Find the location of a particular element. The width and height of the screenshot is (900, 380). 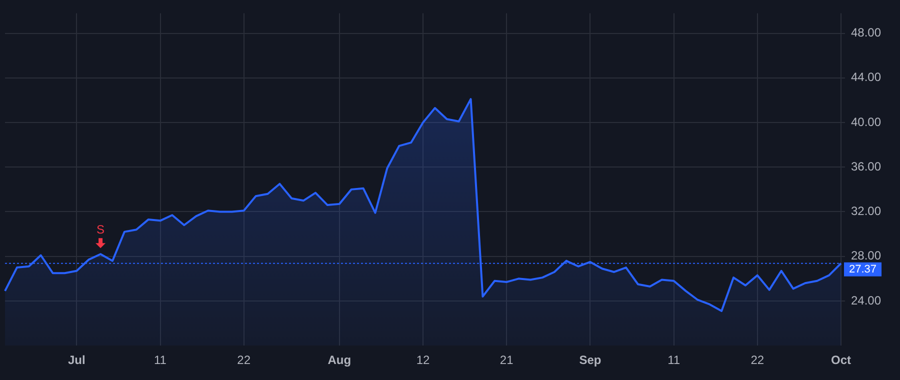

y-tick-label: 36.00 is located at coordinates (866, 166).